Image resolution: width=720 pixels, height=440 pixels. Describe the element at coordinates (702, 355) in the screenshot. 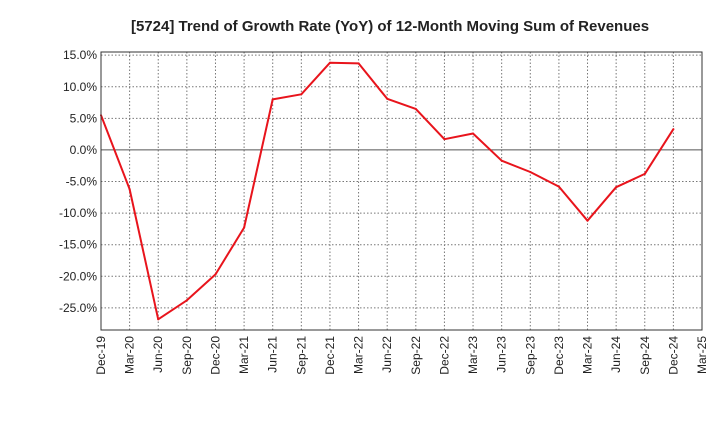

I see `x-tick-label: Mar-25` at that location.